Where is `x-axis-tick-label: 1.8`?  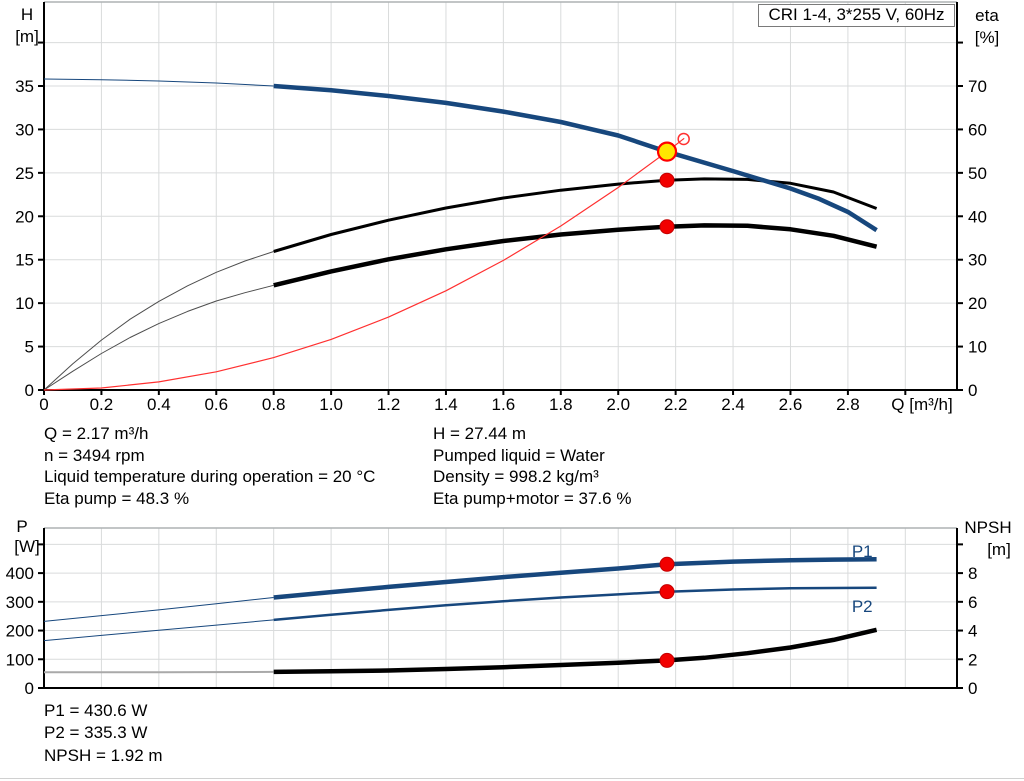 x-axis-tick-label: 1.8 is located at coordinates (561, 404).